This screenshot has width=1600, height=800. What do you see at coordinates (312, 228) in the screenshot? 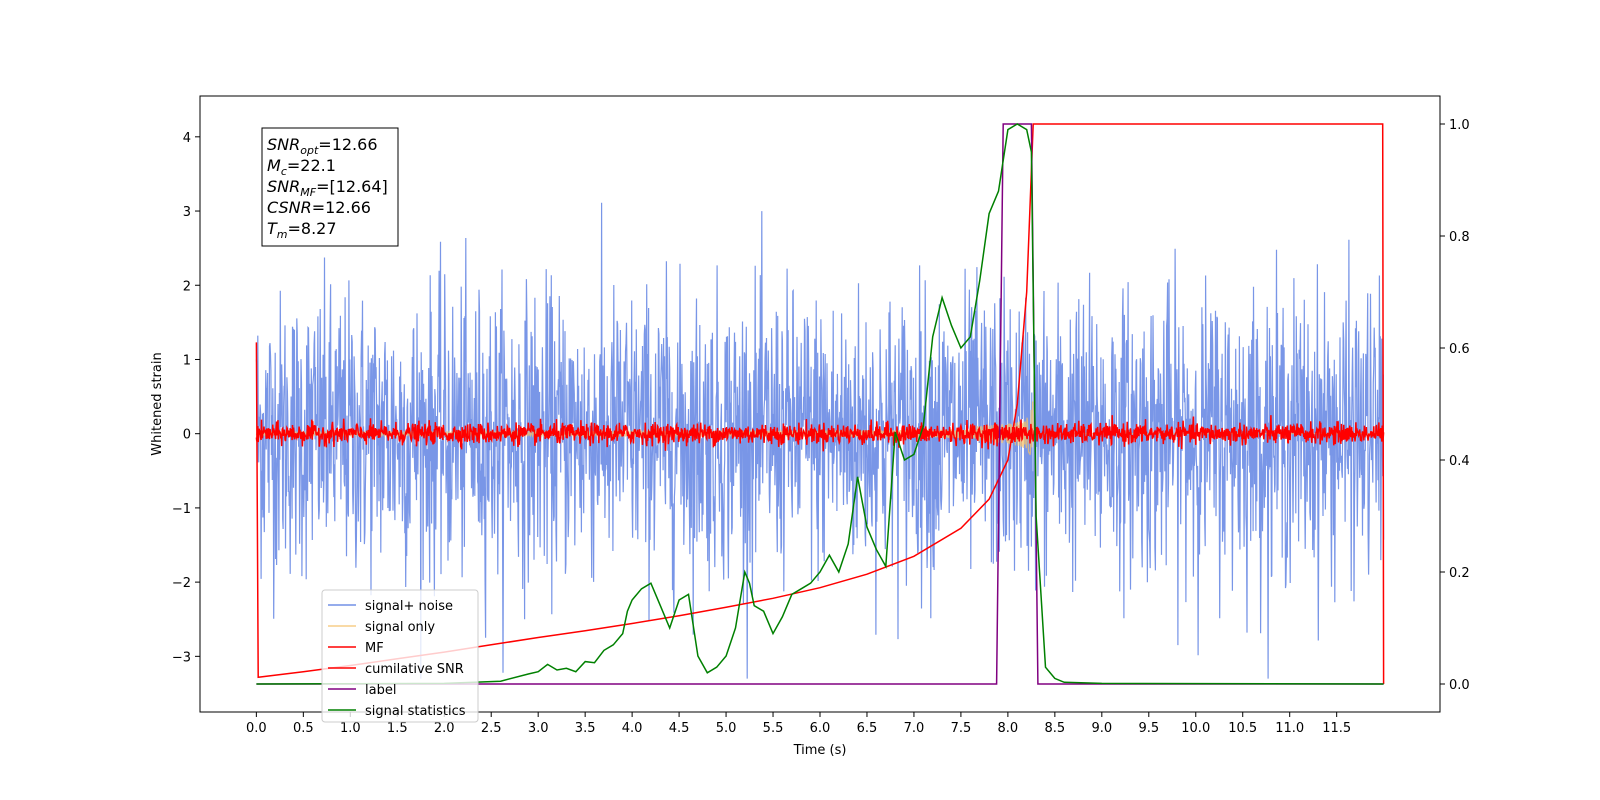
I see `annotation-value: =8.27` at bounding box center [312, 228].